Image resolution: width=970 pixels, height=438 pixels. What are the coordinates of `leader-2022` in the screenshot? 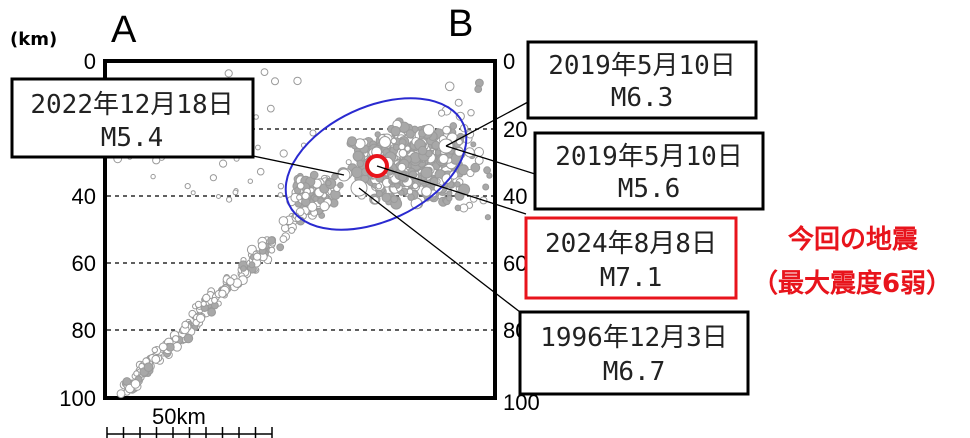 It's located at (298, 165).